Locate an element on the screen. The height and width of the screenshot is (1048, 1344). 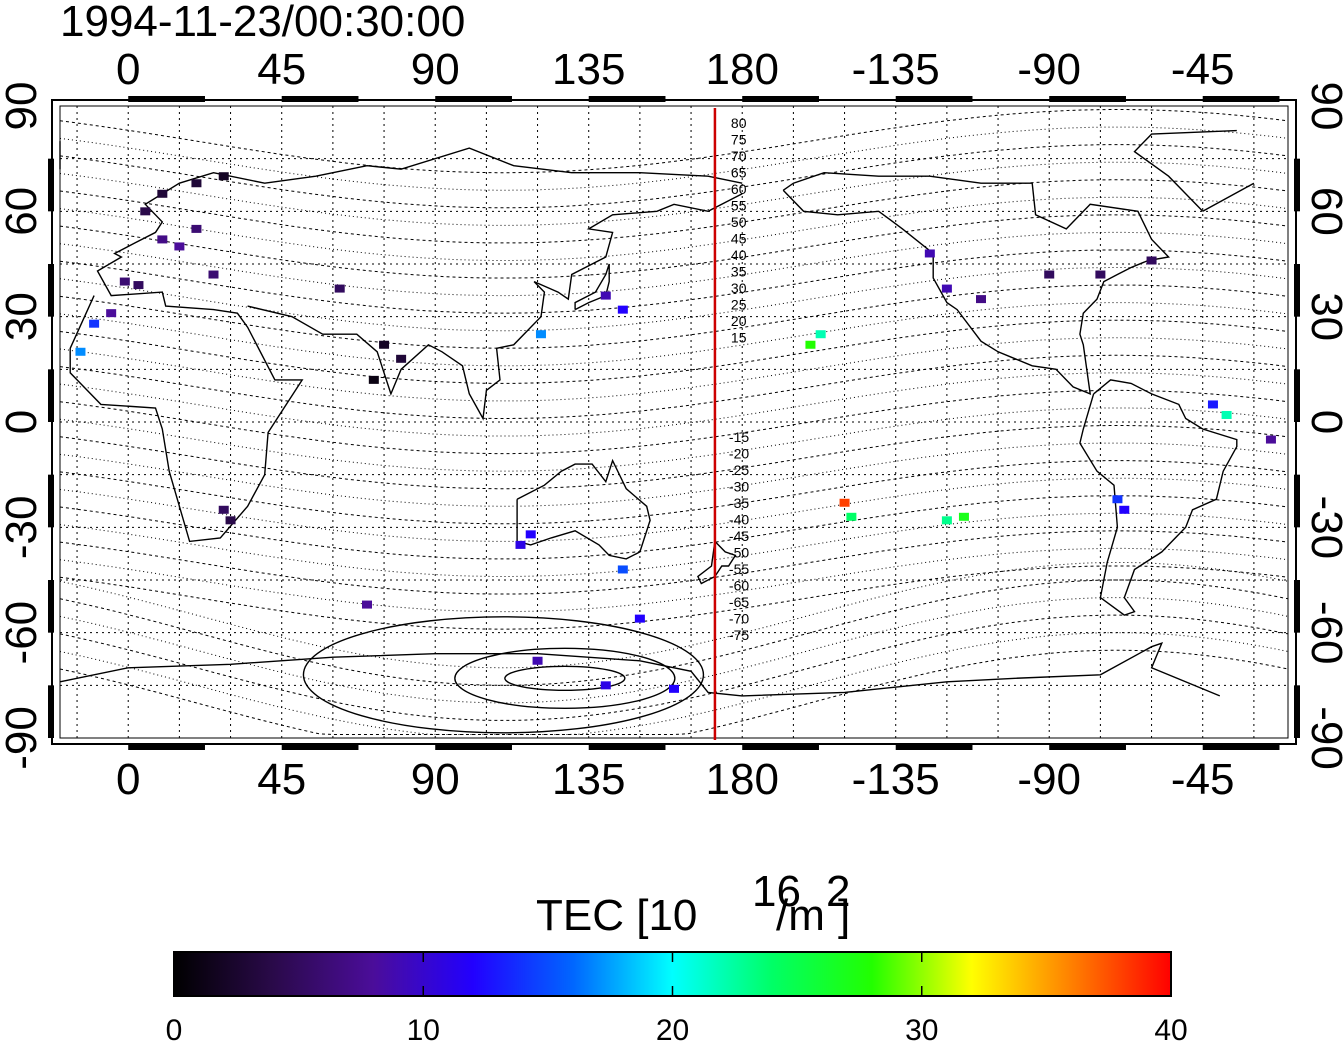
right-latitude-label: 0 is located at coordinates (1323, 422).